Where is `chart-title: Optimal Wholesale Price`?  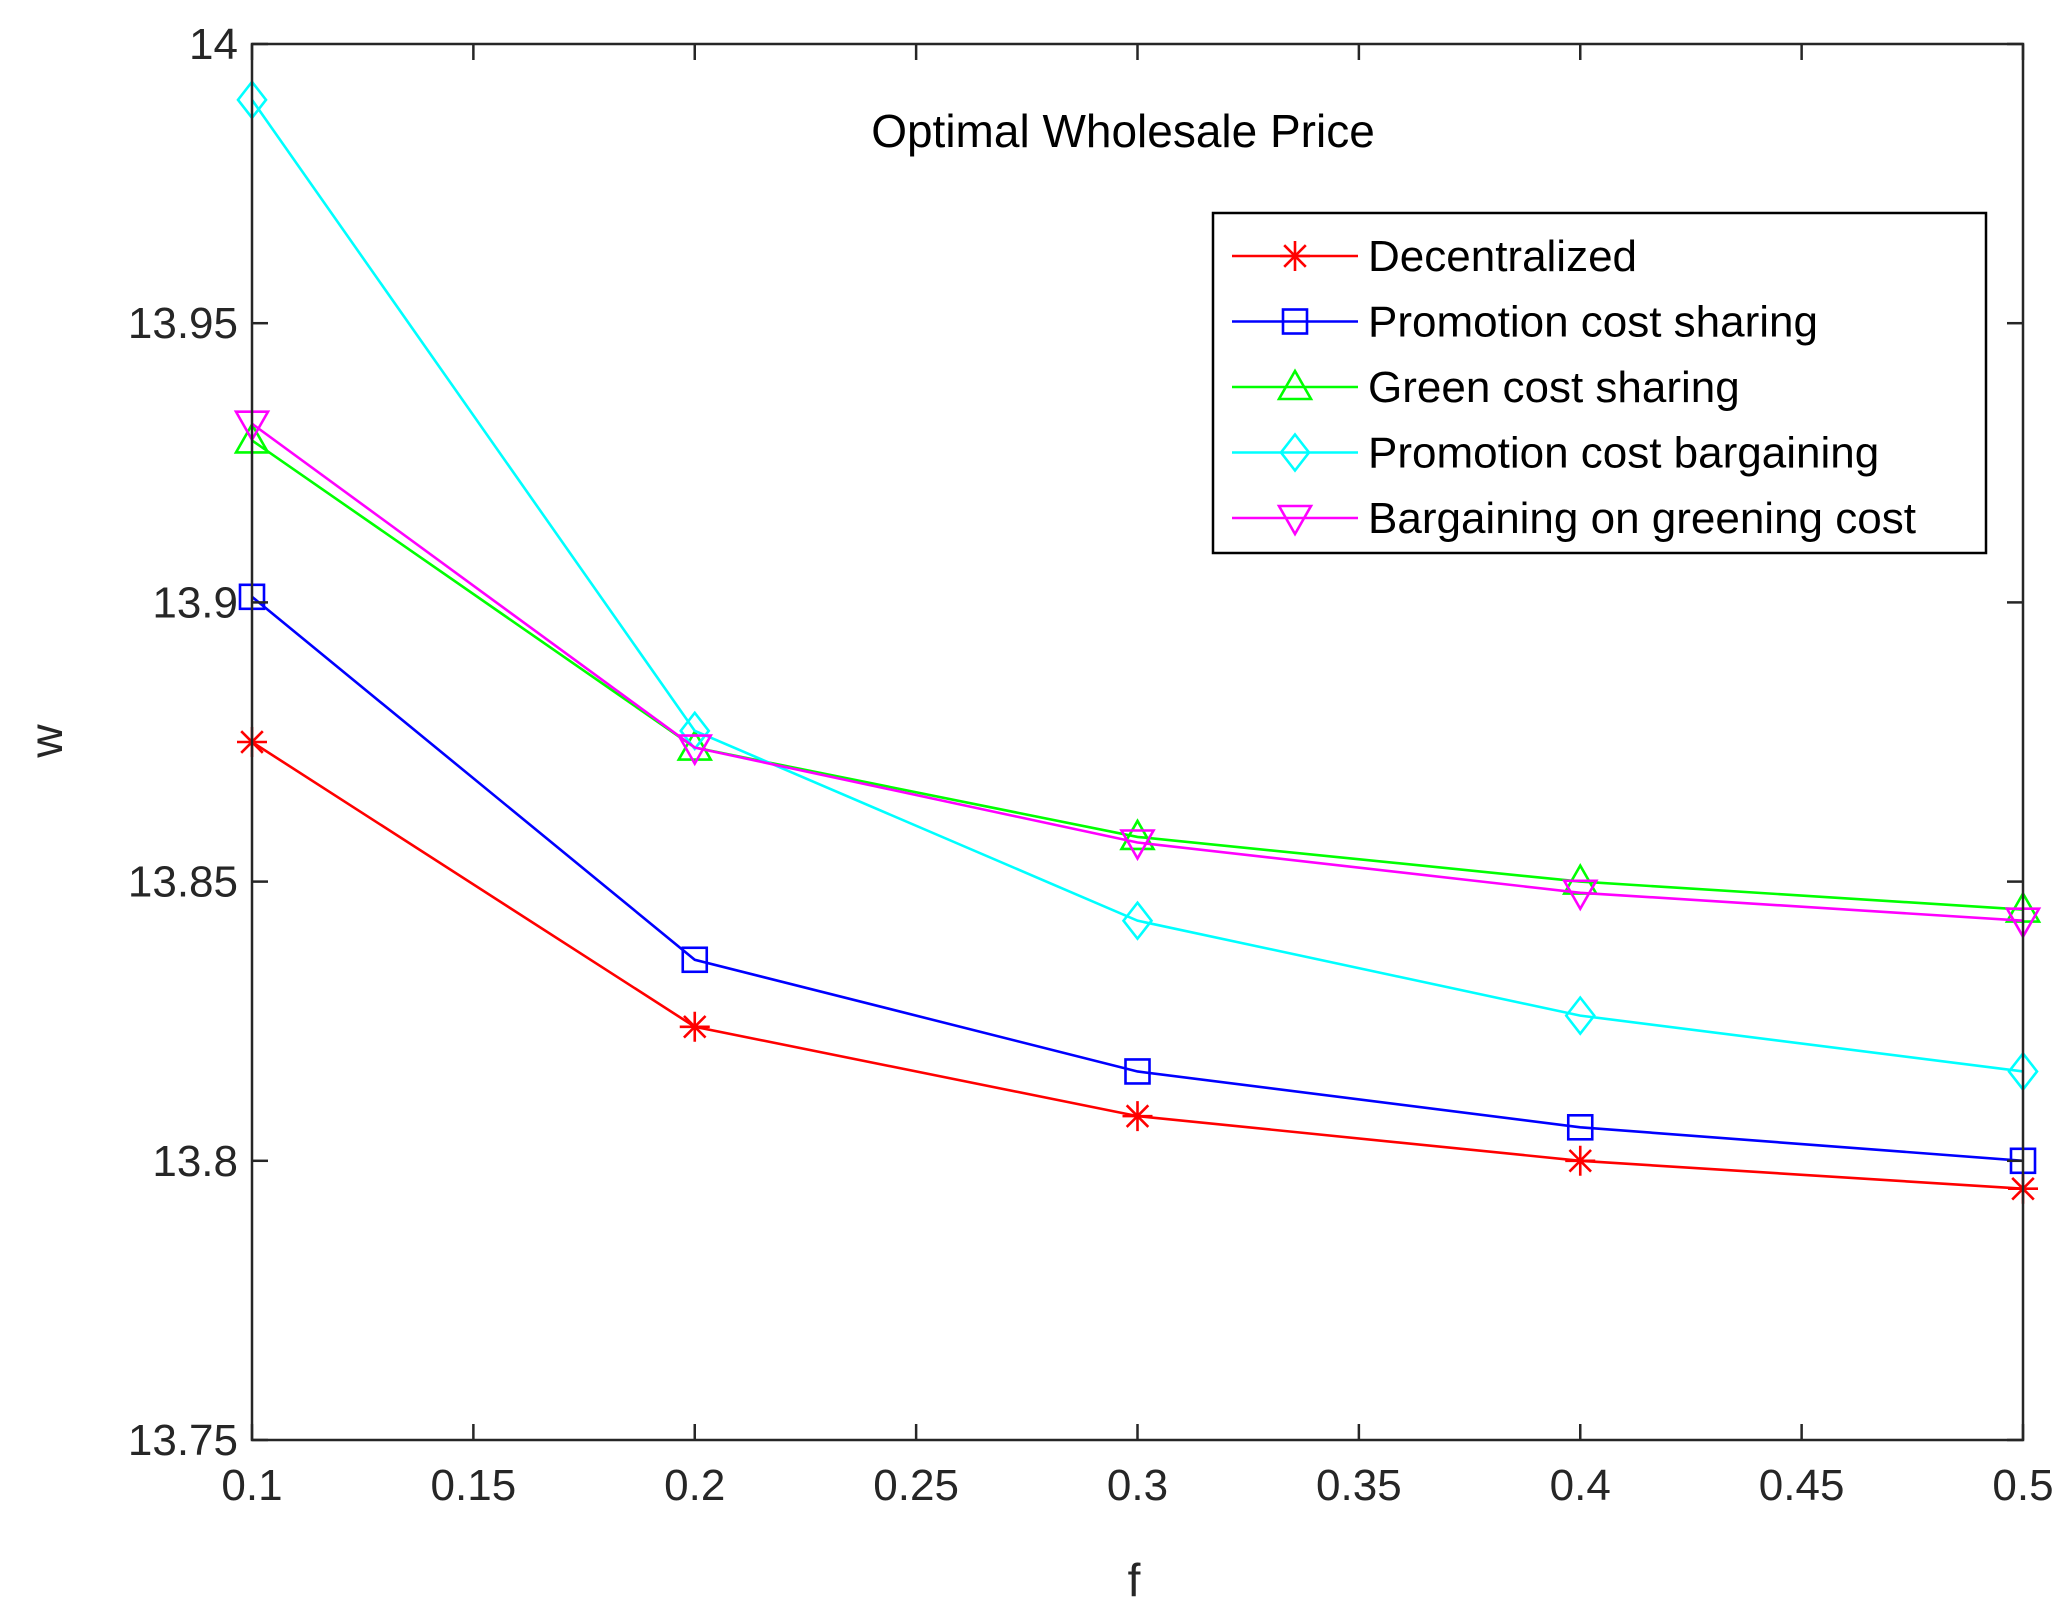 chart-title: Optimal Wholesale Price is located at coordinates (1123, 131).